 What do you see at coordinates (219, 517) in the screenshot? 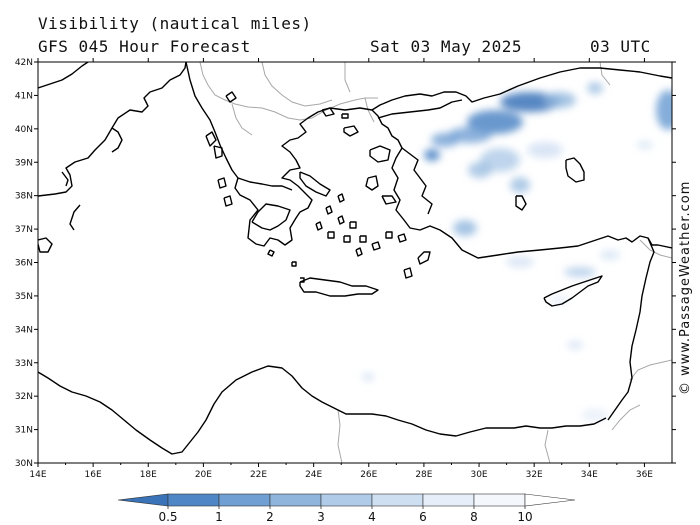
I see `colorbar-label: 1` at bounding box center [219, 517].